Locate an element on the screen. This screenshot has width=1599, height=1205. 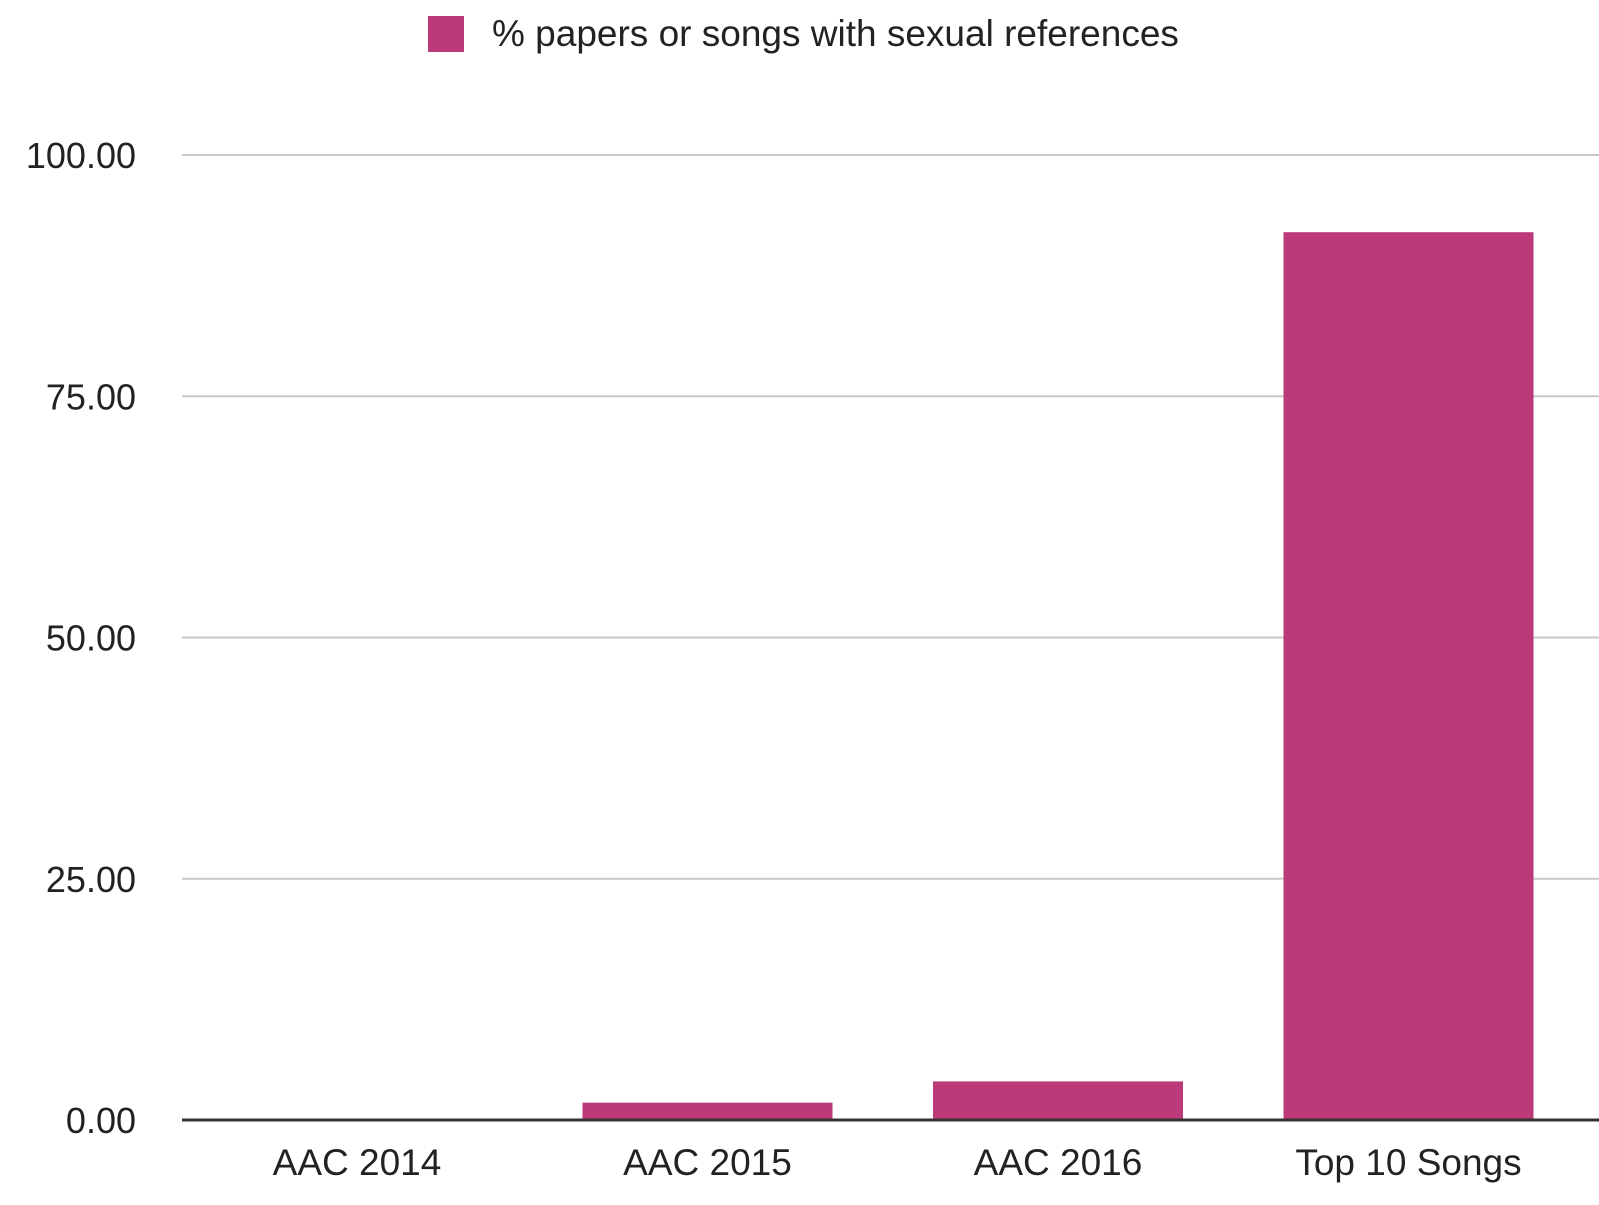
legend: % papers or songs with sexual references is located at coordinates (803, 34).